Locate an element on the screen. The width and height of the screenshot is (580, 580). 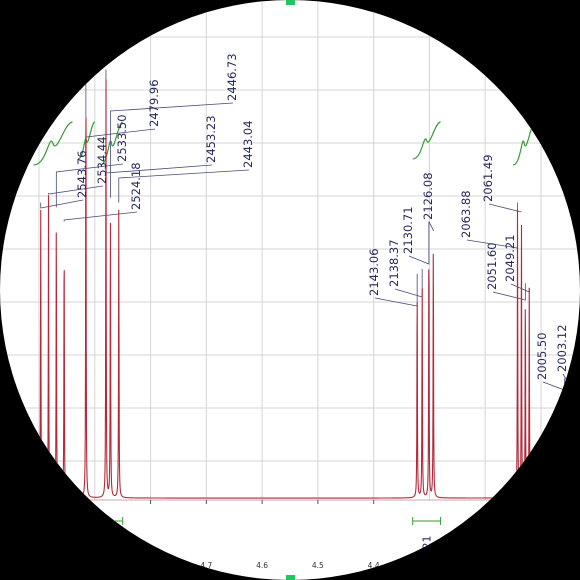
peak-label: 2051.60 is located at coordinates (492, 266).